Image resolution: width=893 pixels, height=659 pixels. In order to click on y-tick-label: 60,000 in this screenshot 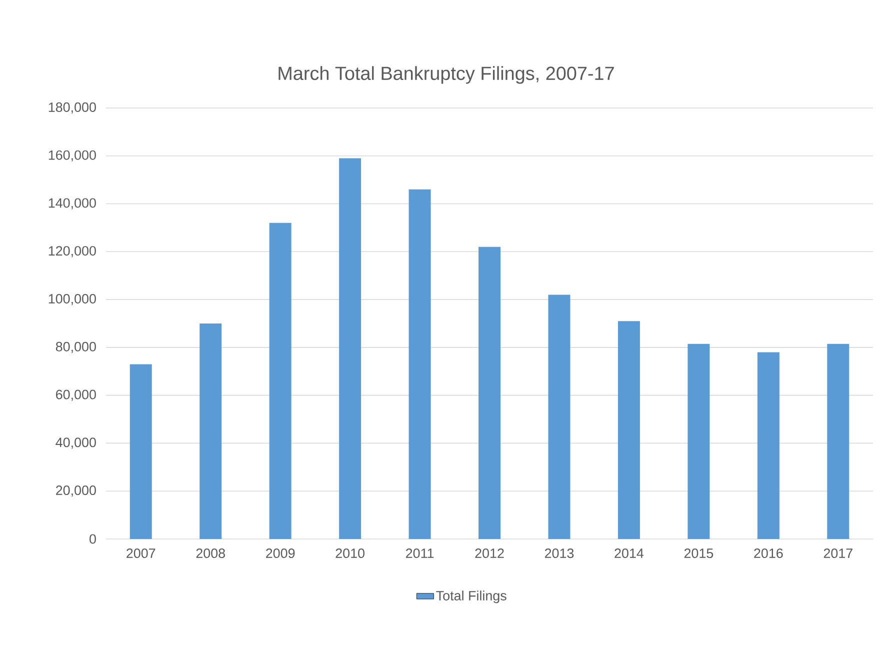, I will do `click(76, 395)`.